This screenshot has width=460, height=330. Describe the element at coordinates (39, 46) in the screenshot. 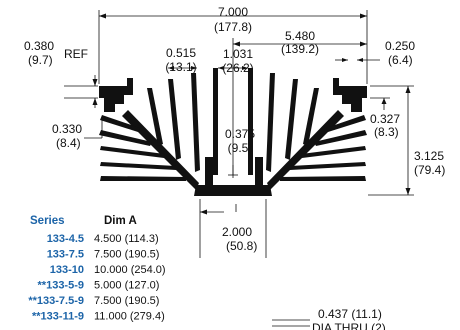

I see `ref-in: 0.380` at that location.